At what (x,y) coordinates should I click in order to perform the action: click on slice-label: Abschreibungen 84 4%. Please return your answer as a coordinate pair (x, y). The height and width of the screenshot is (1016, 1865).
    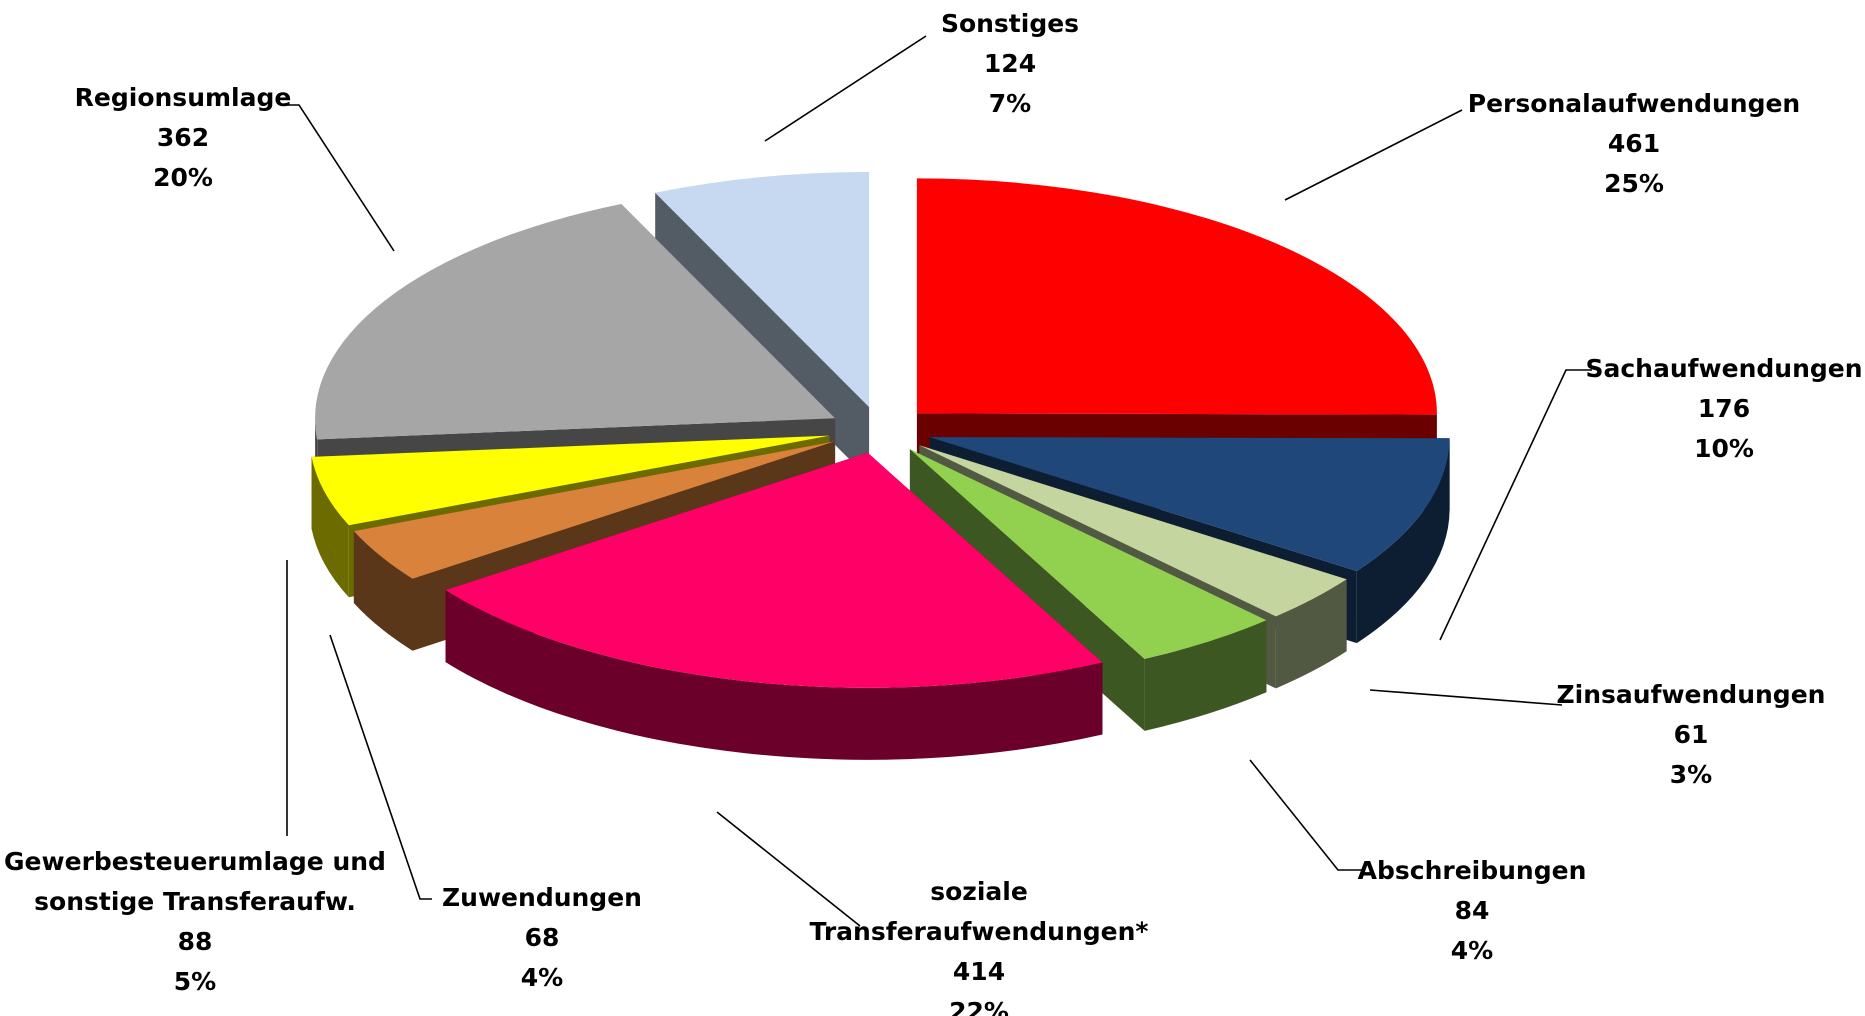
    Looking at the image, I should click on (1472, 911).